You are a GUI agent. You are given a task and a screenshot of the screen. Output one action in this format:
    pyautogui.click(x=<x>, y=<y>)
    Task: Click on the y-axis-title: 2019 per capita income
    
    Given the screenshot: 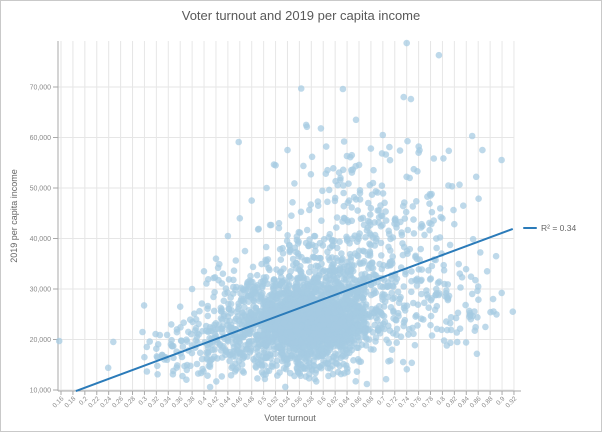 What is the action you would take?
    pyautogui.click(x=14, y=216)
    